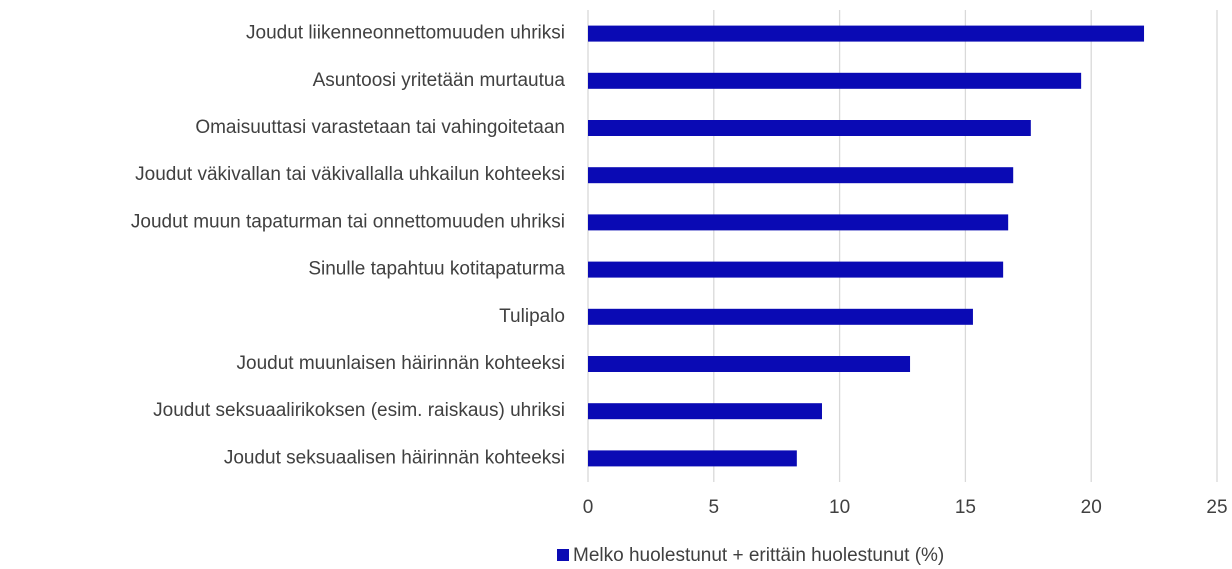 This screenshot has width=1232, height=569. What do you see at coordinates (588, 507) in the screenshot?
I see `x-tick-label: 0` at bounding box center [588, 507].